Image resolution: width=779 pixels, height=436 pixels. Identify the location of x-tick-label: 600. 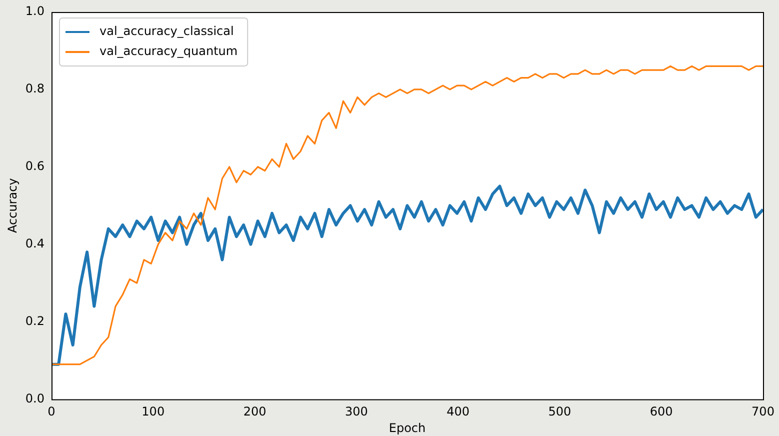
(661, 411).